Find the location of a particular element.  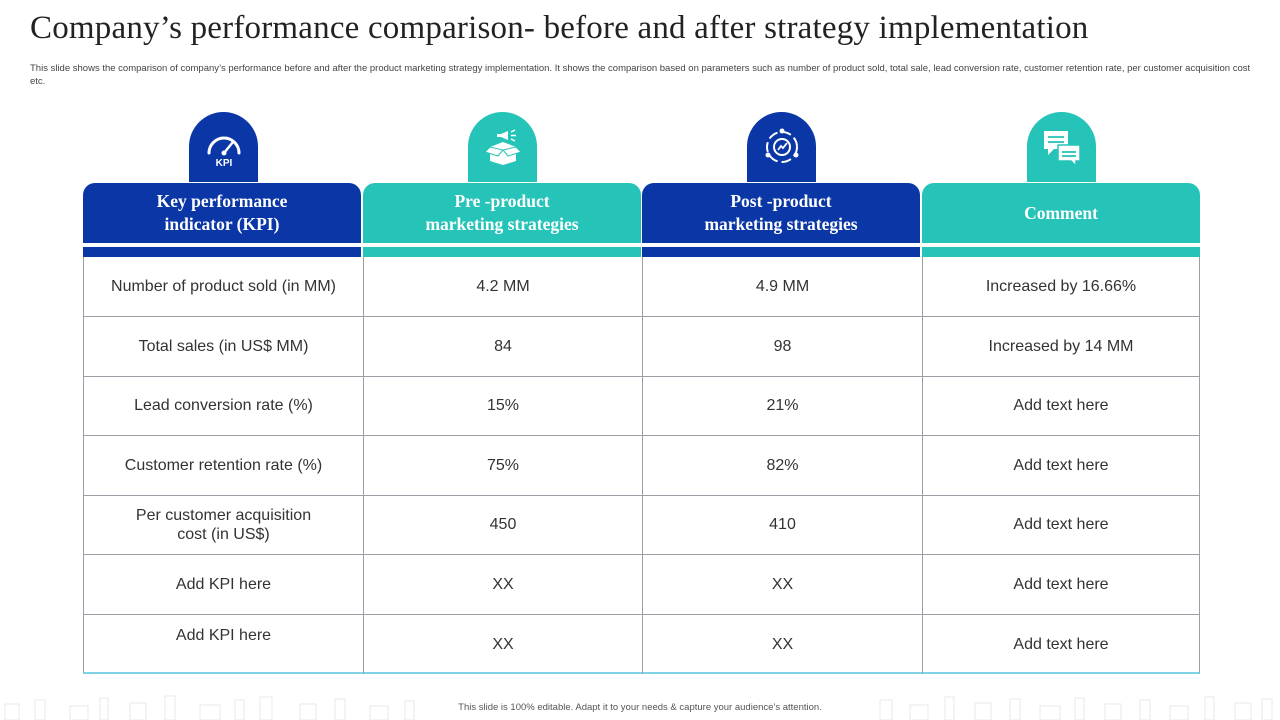

post-value-cell: 4.9 MM is located at coordinates (782, 286).